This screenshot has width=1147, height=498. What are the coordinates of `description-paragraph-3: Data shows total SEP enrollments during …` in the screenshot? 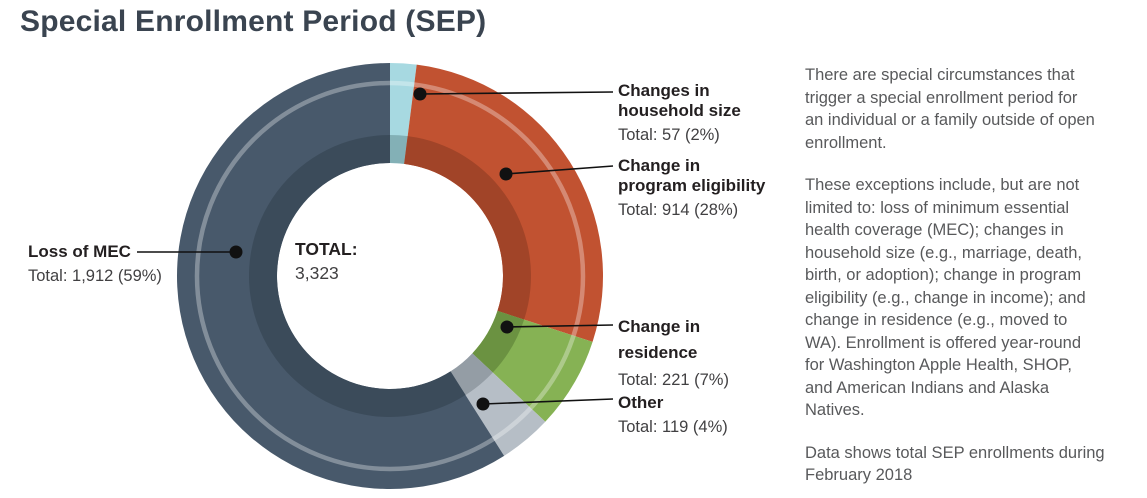 It's located at (955, 464).